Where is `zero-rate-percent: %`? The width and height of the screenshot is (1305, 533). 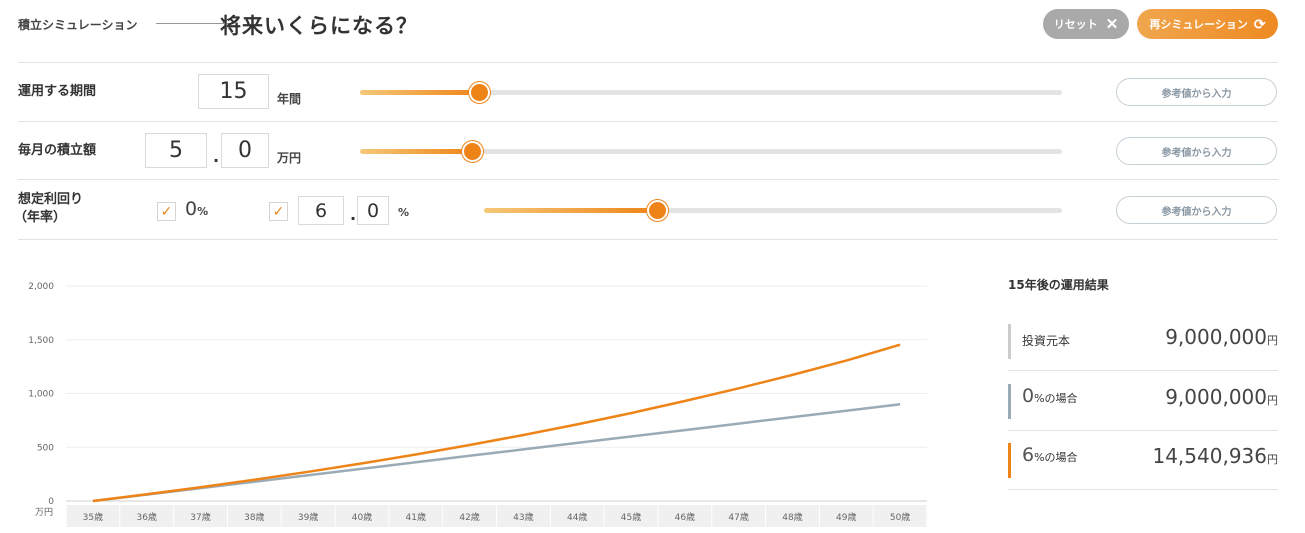
zero-rate-percent: % is located at coordinates (203, 211).